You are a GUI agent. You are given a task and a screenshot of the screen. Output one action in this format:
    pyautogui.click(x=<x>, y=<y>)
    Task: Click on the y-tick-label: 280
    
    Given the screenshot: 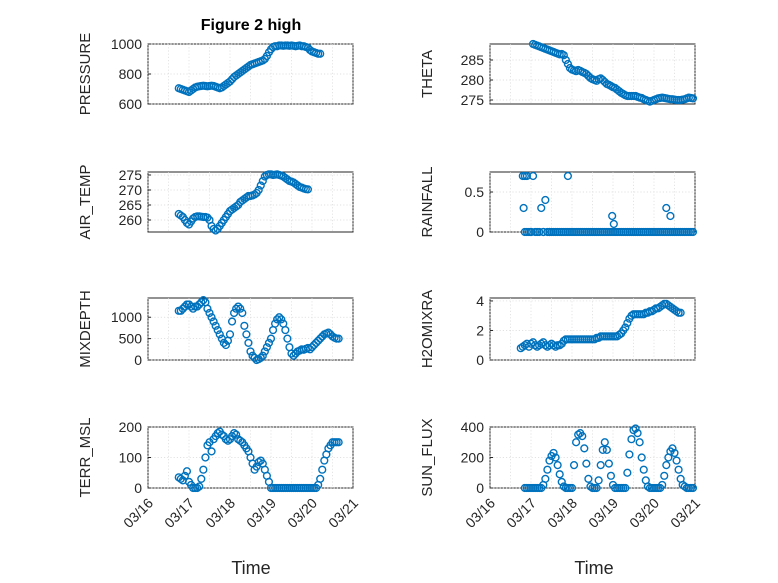 What is the action you would take?
    pyautogui.click(x=473, y=80)
    